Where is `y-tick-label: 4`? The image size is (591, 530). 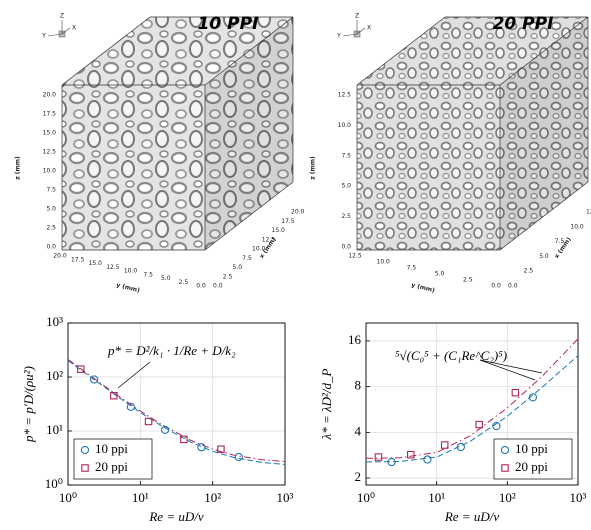 y-tick-label: 4 is located at coordinates (358, 430).